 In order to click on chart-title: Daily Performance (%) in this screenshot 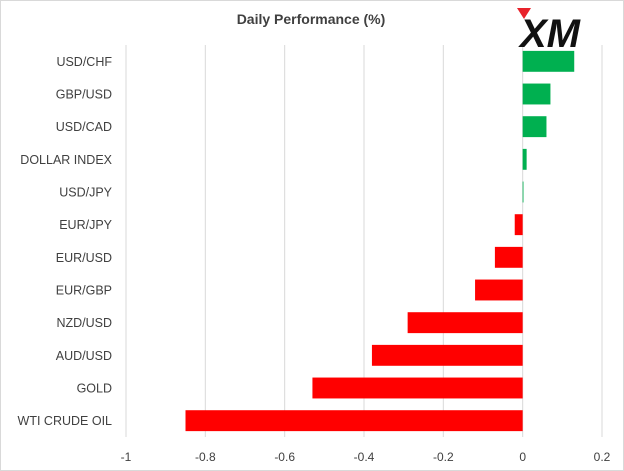, I will do `click(311, 19)`.